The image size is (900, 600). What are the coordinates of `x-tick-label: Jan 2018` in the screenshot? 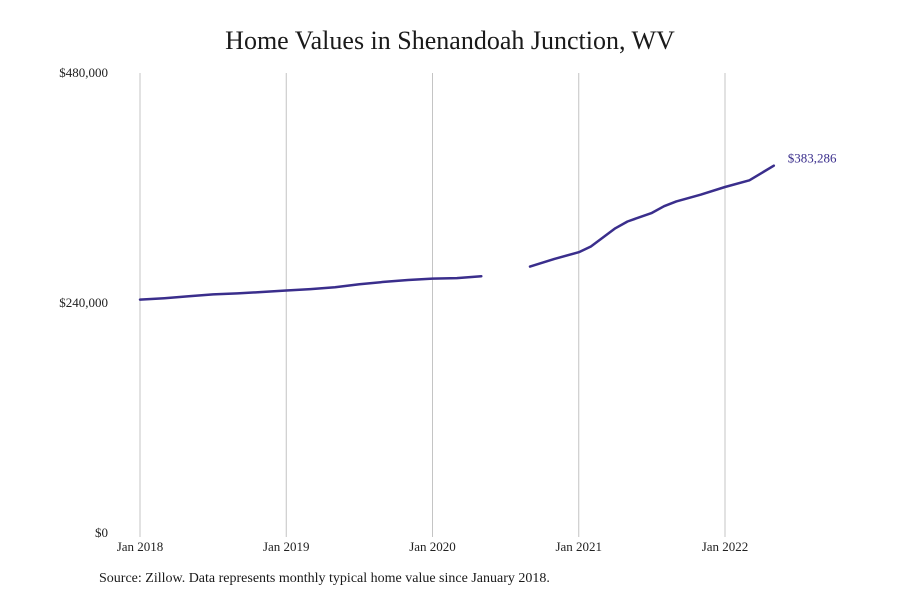 It's located at (140, 546).